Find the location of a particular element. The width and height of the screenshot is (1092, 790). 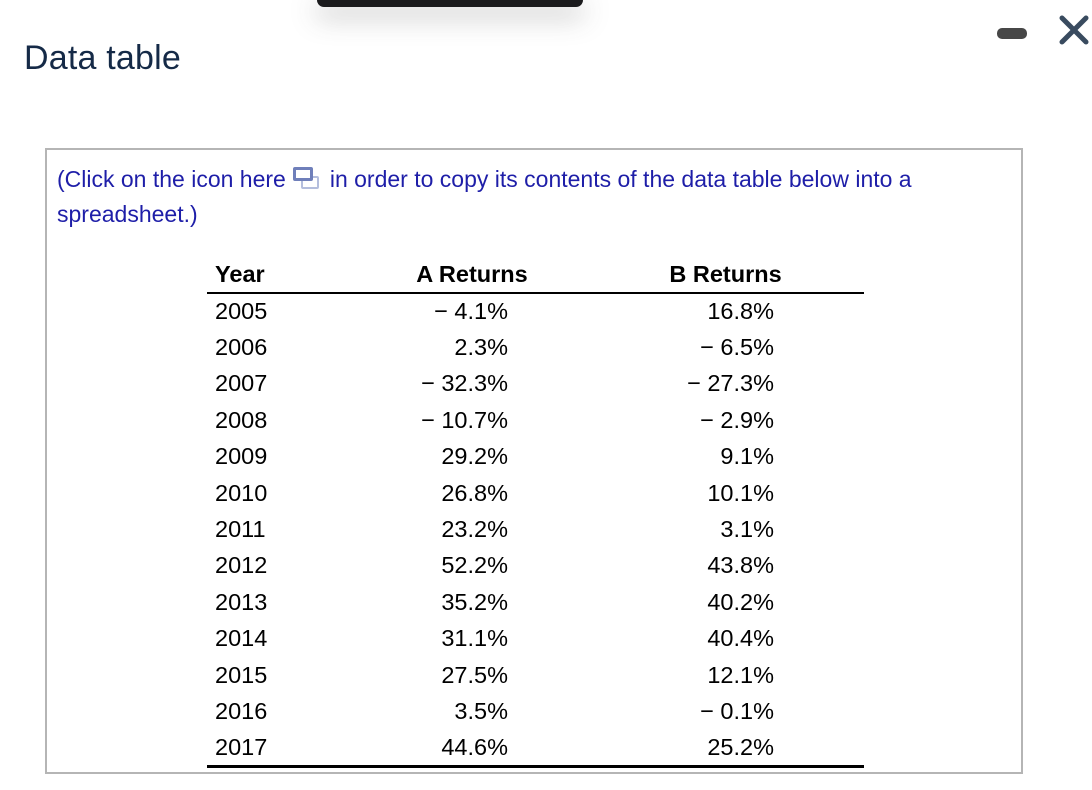

year-cell: 2015 is located at coordinates (241, 674).